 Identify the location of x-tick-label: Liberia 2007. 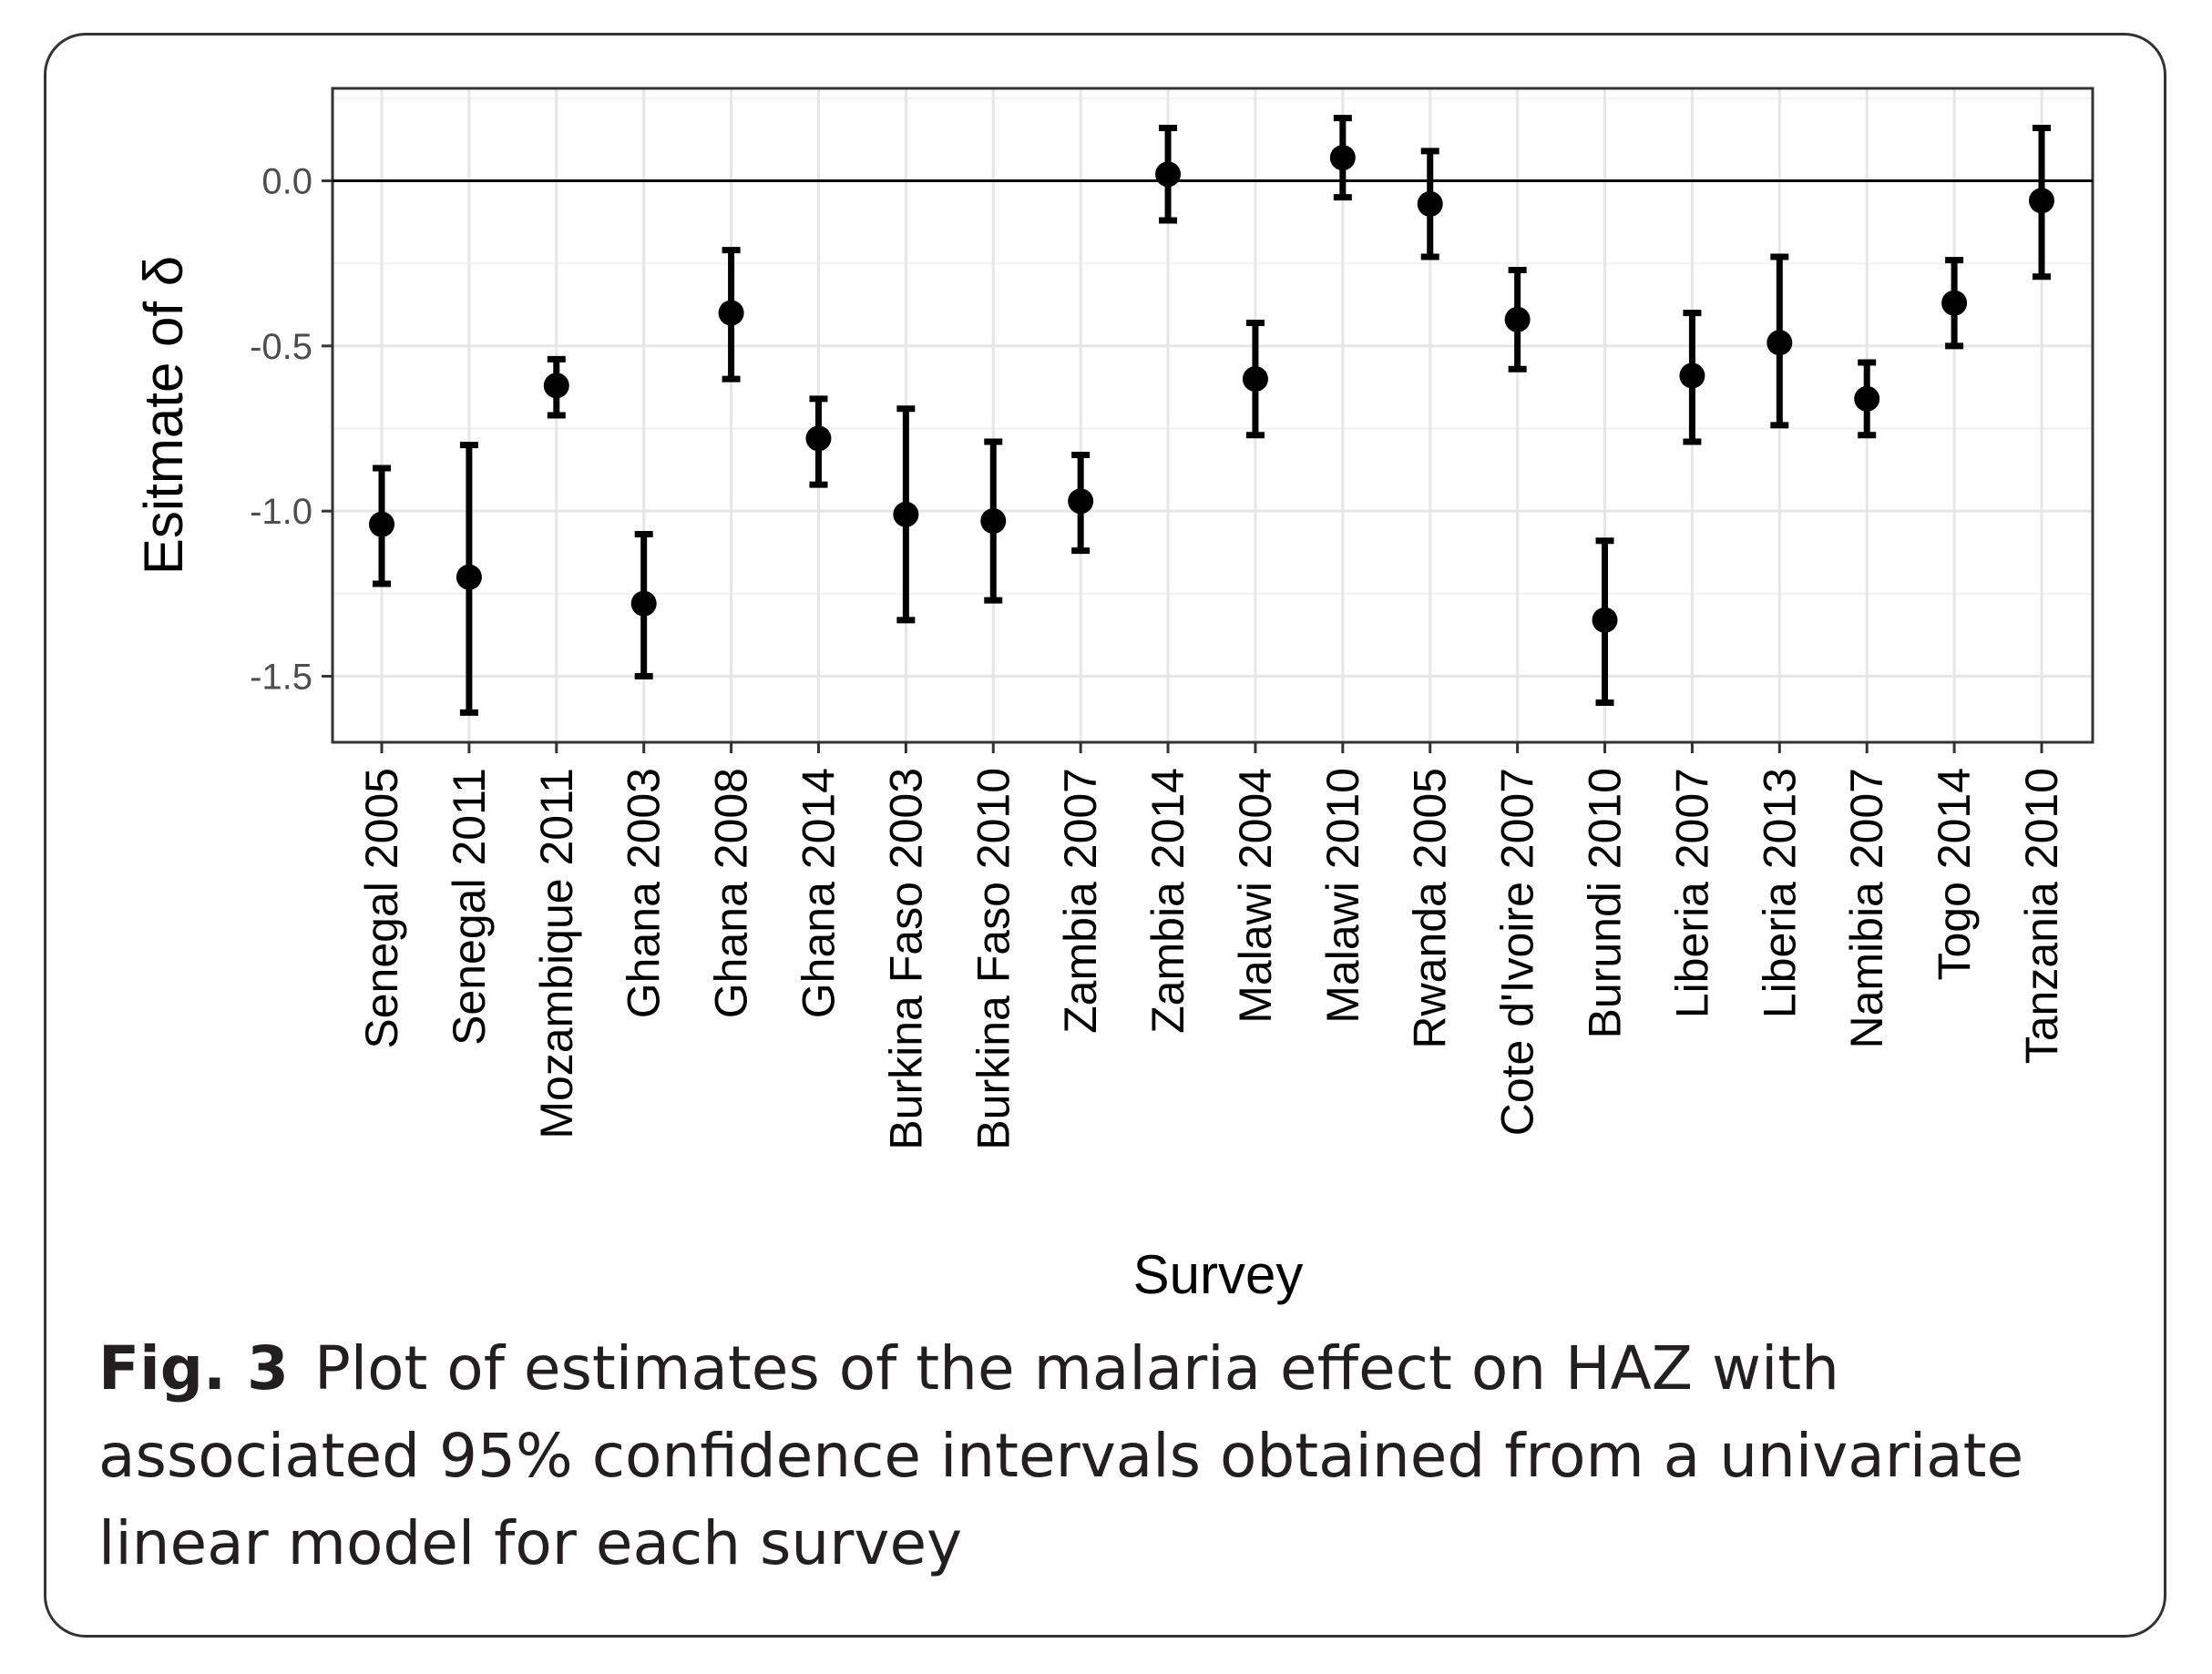
(1691, 893).